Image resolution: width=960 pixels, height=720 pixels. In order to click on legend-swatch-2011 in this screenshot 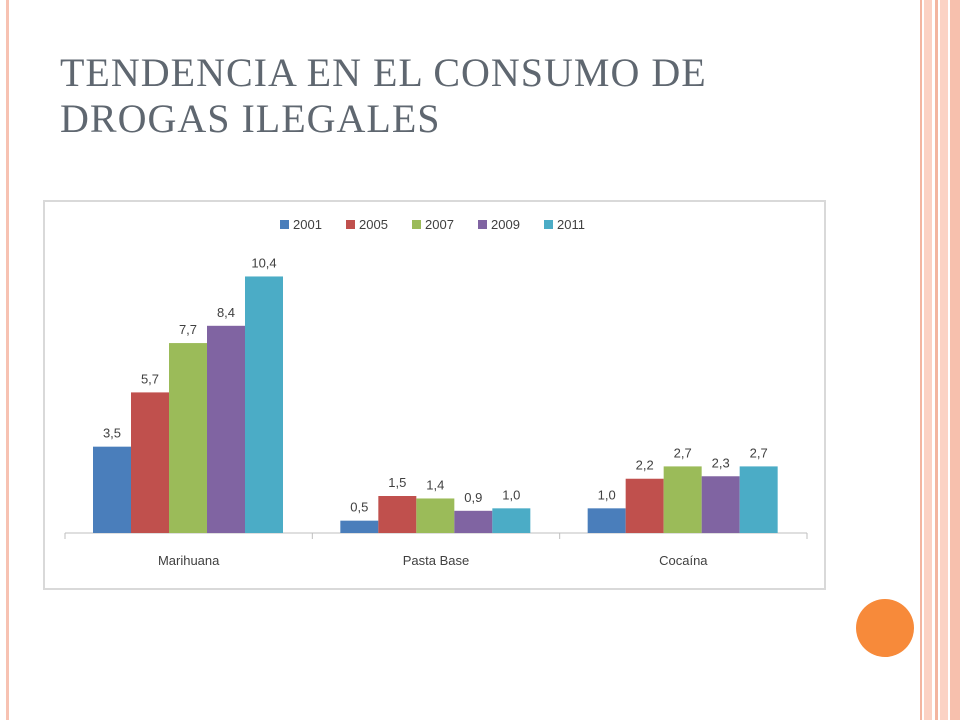, I will do `click(548, 224)`.